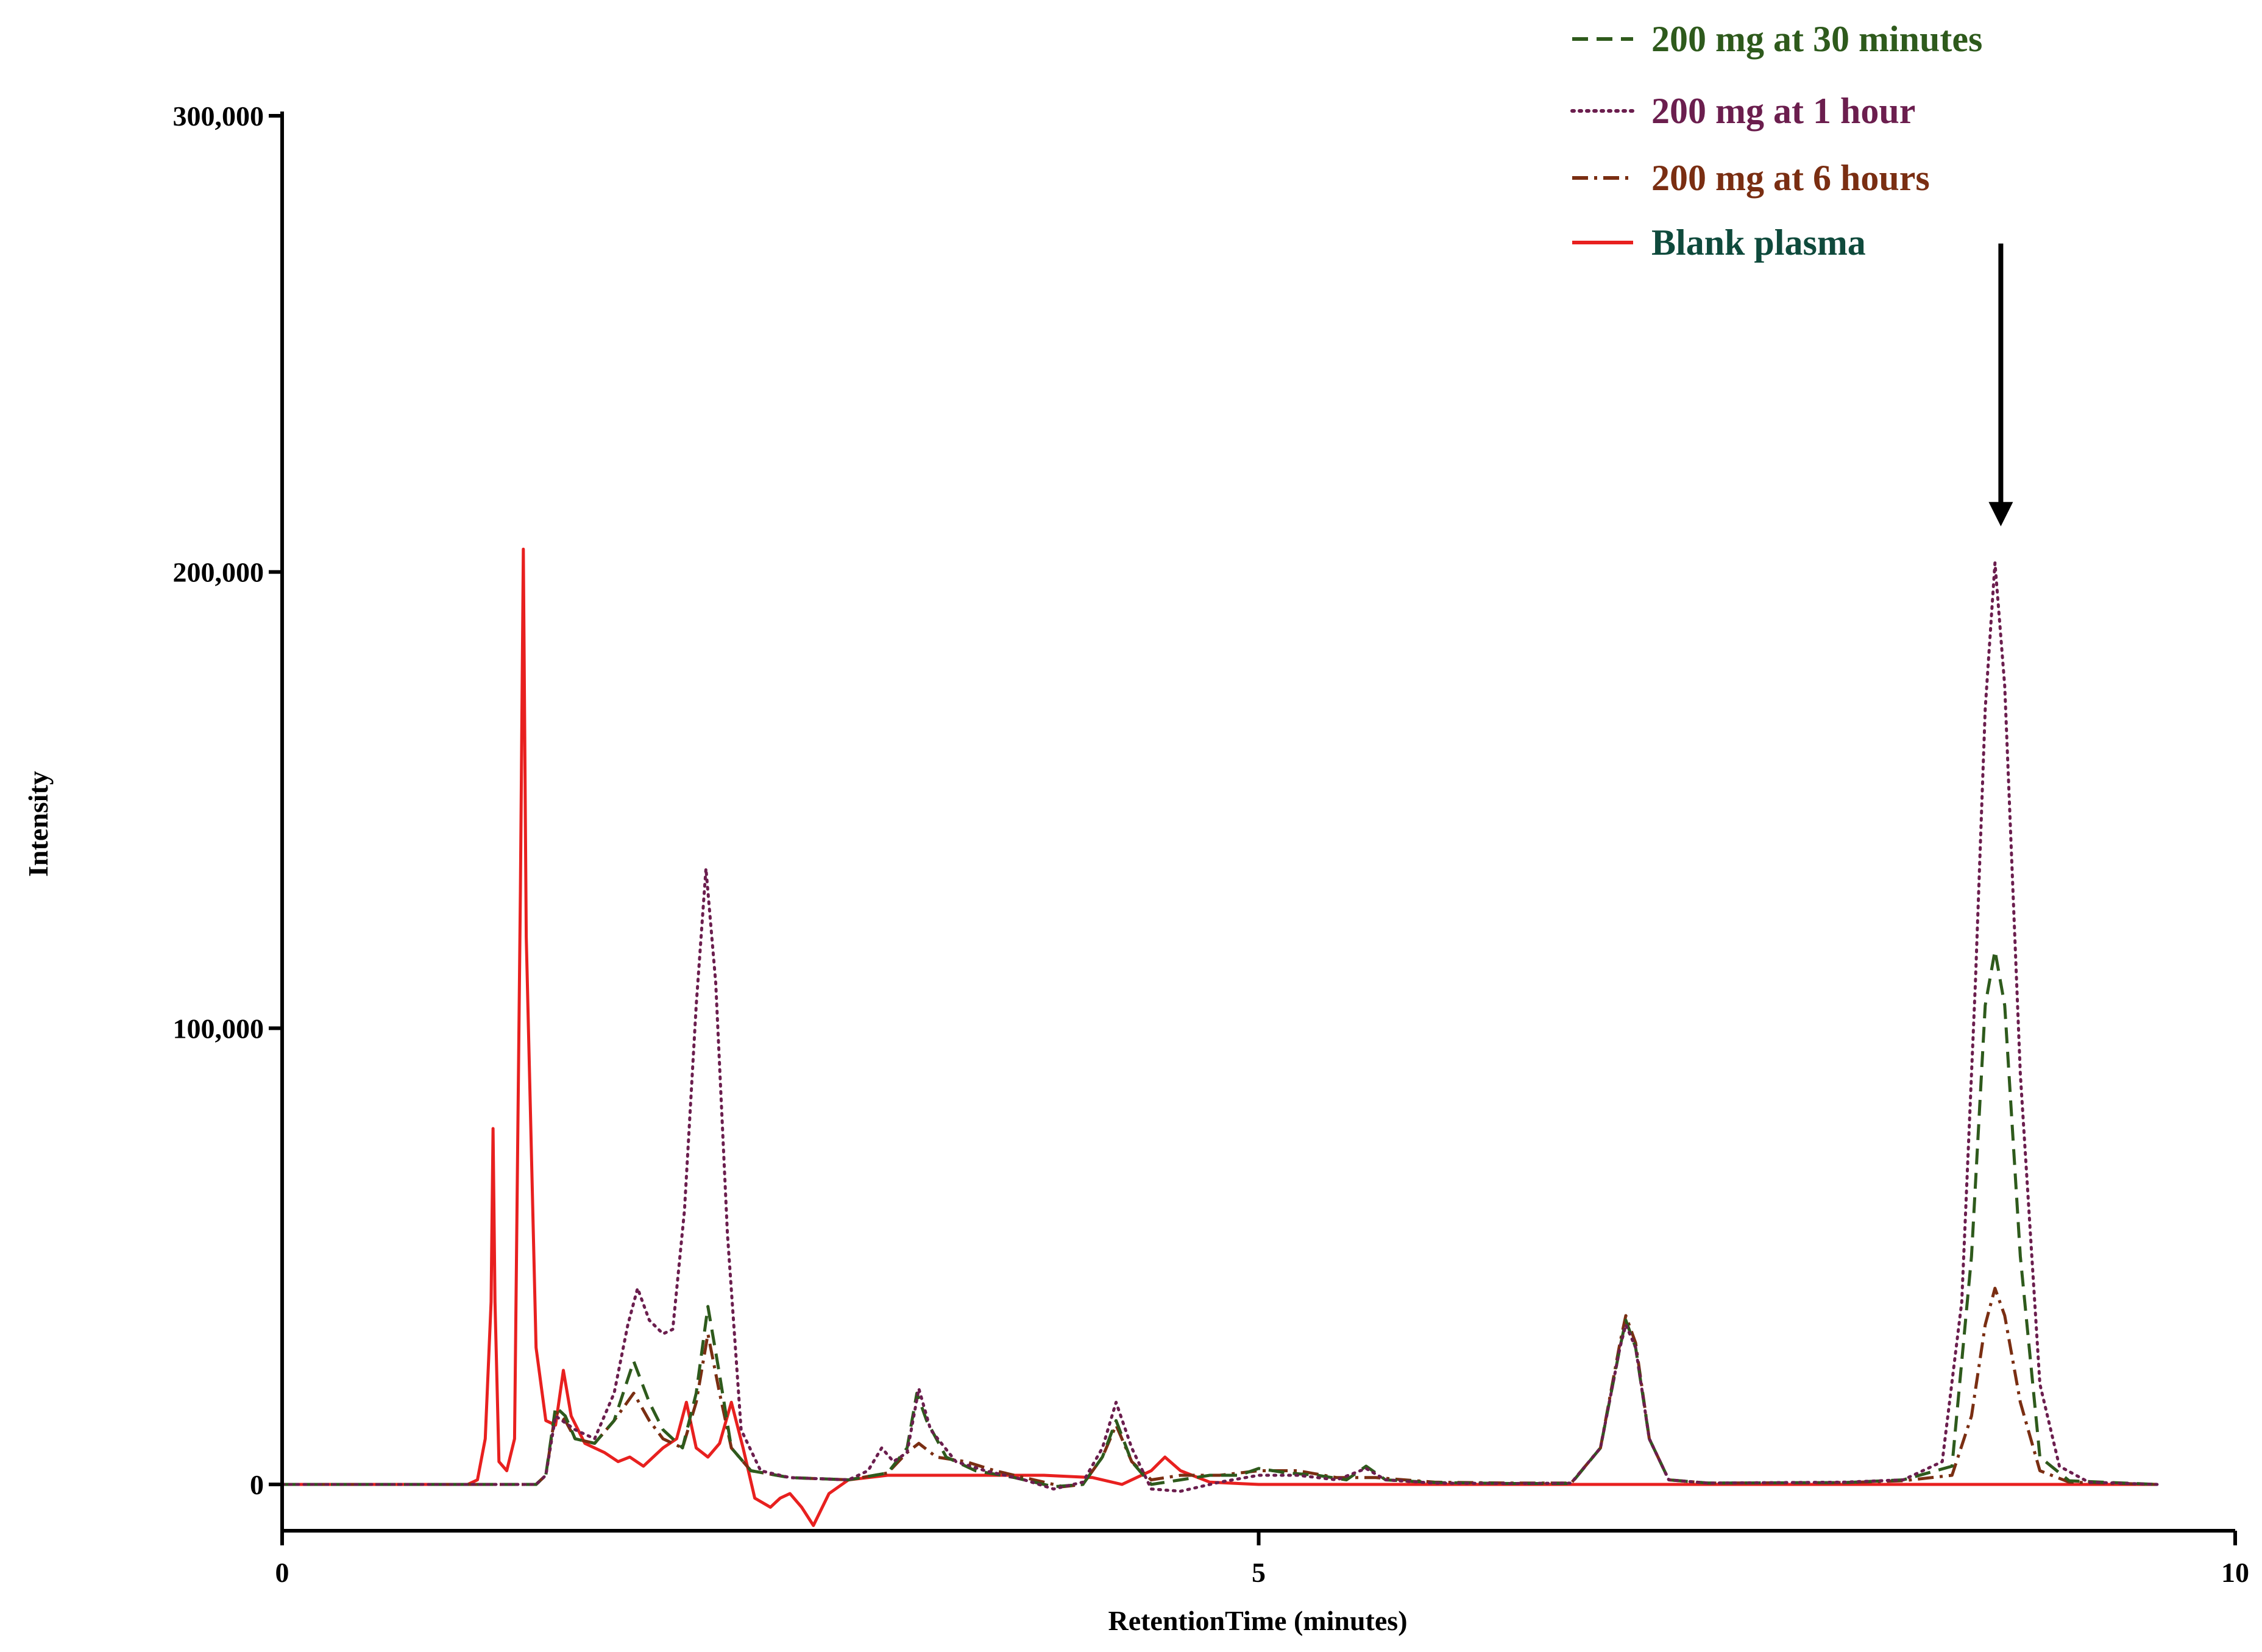  Describe the element at coordinates (257, 1484) in the screenshot. I see `y-tick-label: 0` at that location.